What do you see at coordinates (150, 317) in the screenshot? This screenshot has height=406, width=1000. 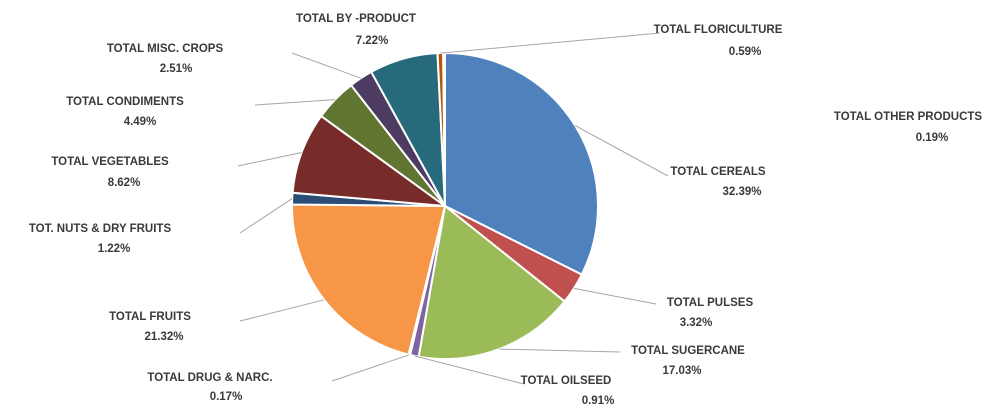 I see `slice-name-label: TOTAL FRUITS` at bounding box center [150, 317].